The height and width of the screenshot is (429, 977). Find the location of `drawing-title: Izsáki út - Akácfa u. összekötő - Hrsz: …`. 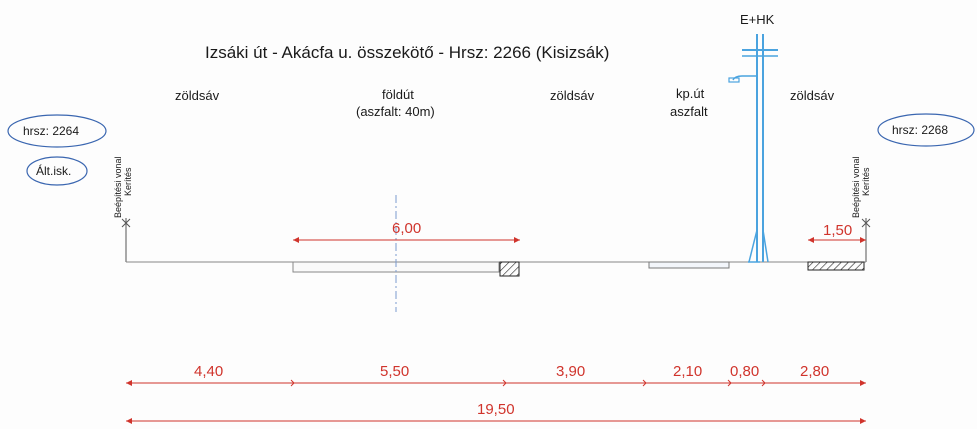

drawing-title: Izsáki út - Akácfa u. összekötő - Hrsz: … is located at coordinates (407, 52).